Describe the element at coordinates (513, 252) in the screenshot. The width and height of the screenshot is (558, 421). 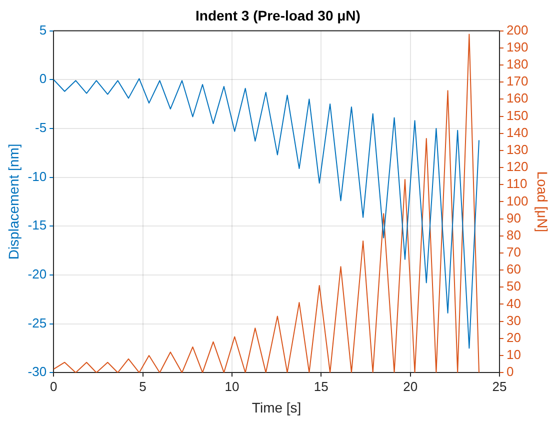
I see `y2-tick-label: 70` at that location.